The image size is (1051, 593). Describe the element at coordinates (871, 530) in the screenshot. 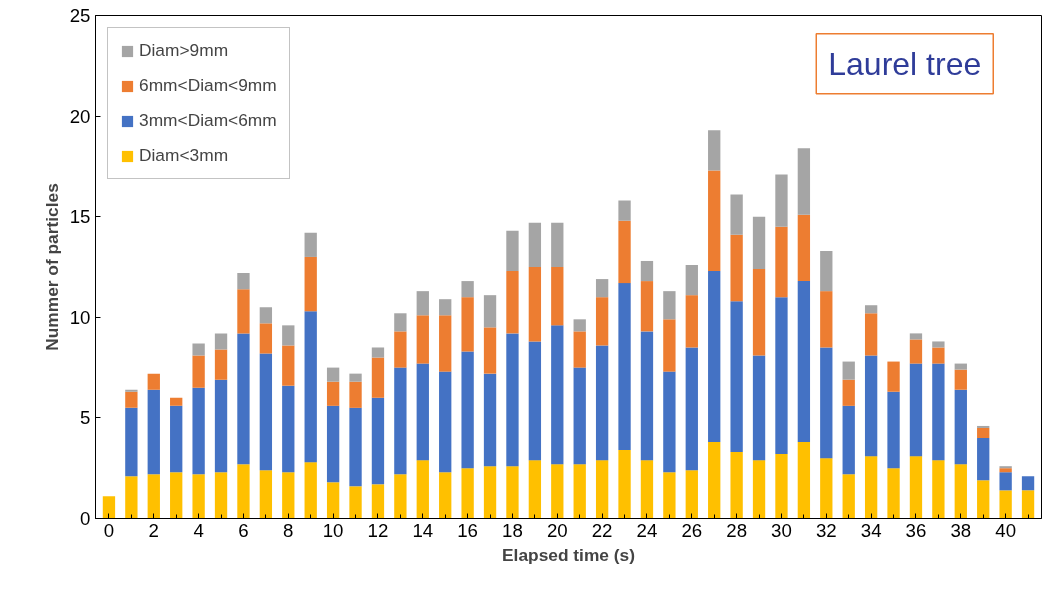

I see `x-tick-label: 34` at that location.